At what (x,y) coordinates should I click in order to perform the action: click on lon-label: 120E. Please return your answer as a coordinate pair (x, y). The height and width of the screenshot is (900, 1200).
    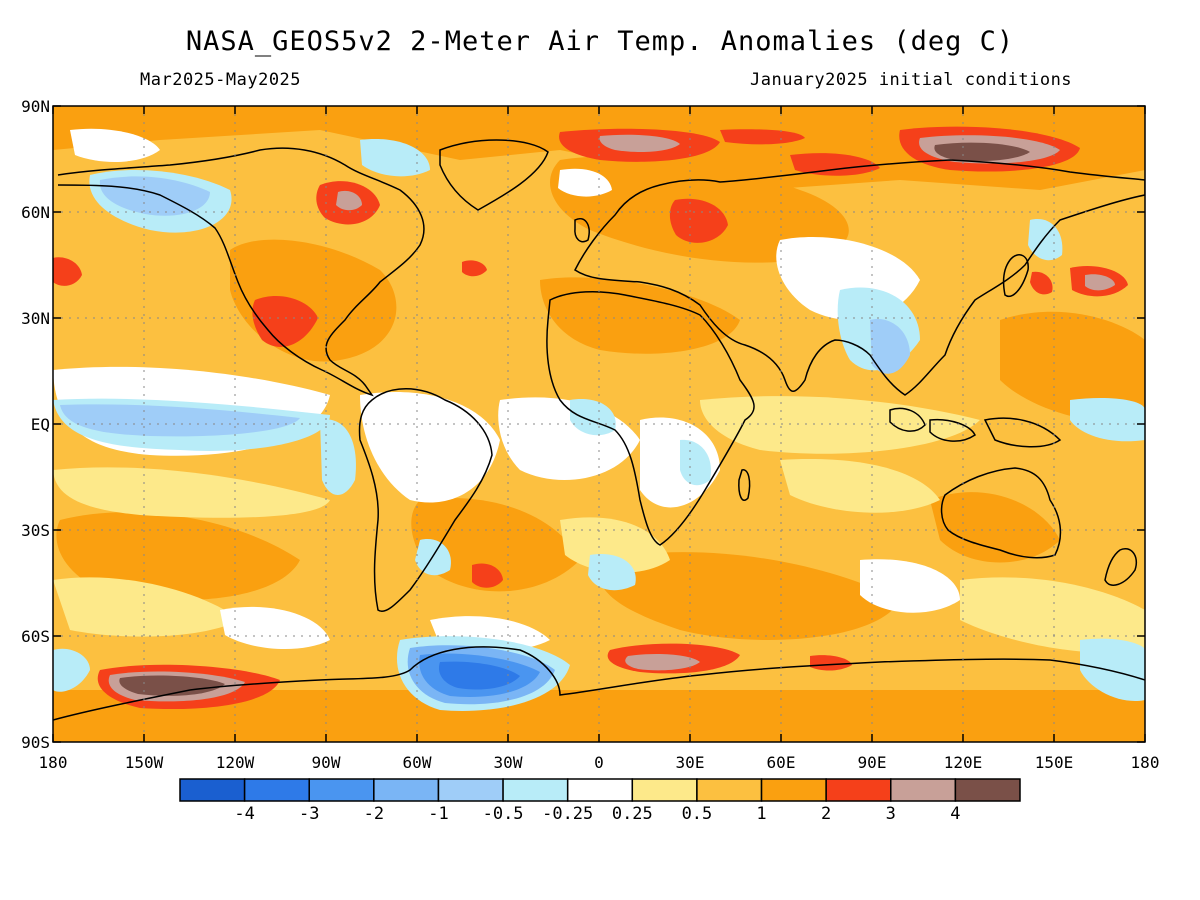
    Looking at the image, I should click on (963, 762).